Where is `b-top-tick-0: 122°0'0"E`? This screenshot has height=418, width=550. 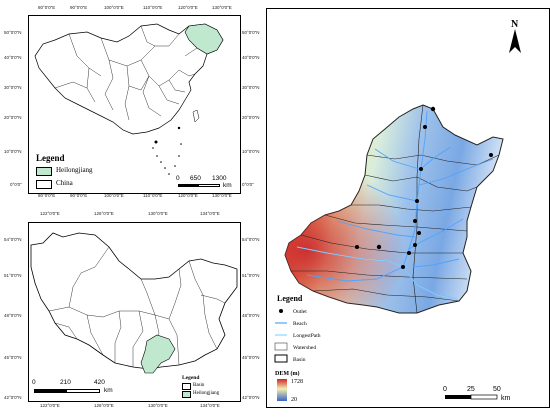
b-top-tick-0: 122°0'0"E is located at coordinates (50, 213).